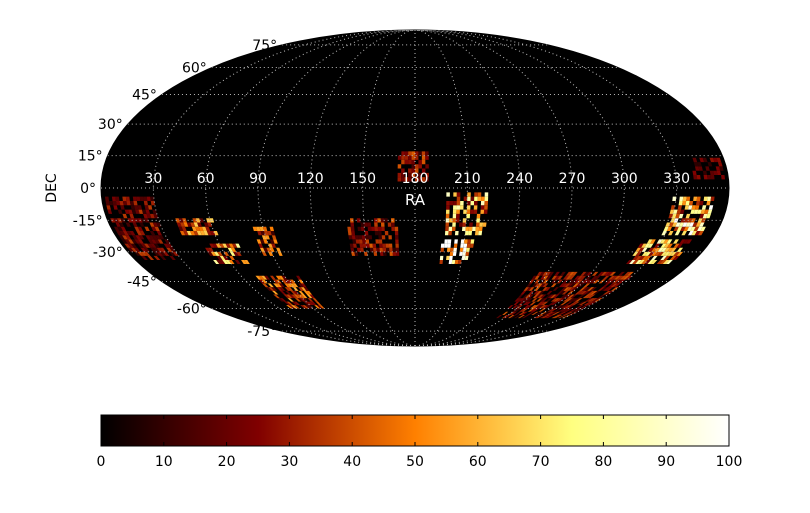 The height and width of the screenshot is (513, 810). Describe the element at coordinates (415, 200) in the screenshot. I see `x-axis-label: RA` at that location.